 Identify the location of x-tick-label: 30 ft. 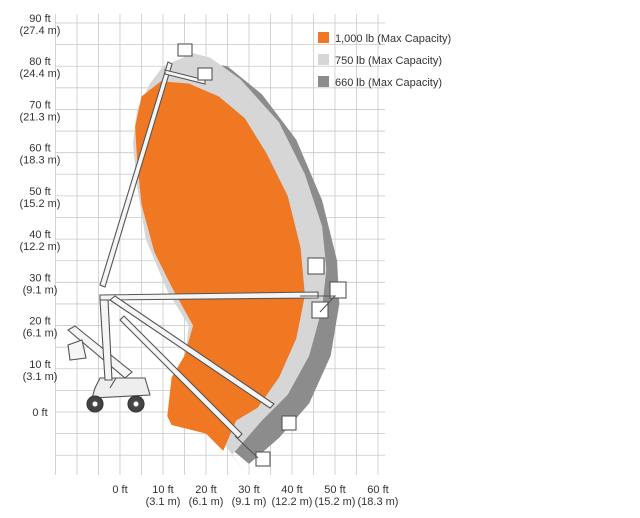
(248, 490).